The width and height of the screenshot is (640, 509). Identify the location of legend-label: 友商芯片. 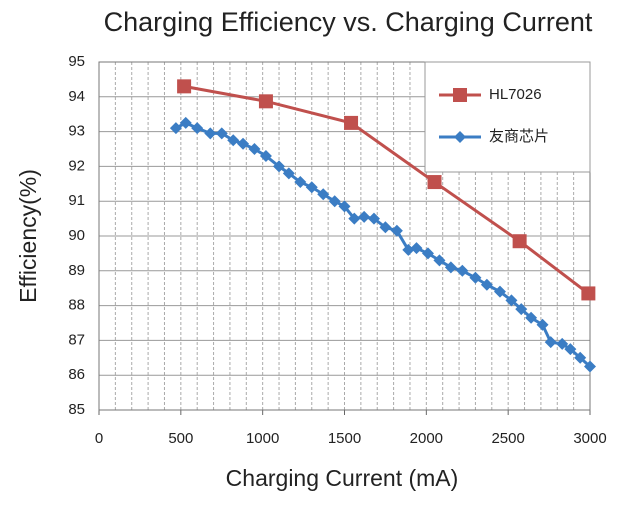
(519, 136).